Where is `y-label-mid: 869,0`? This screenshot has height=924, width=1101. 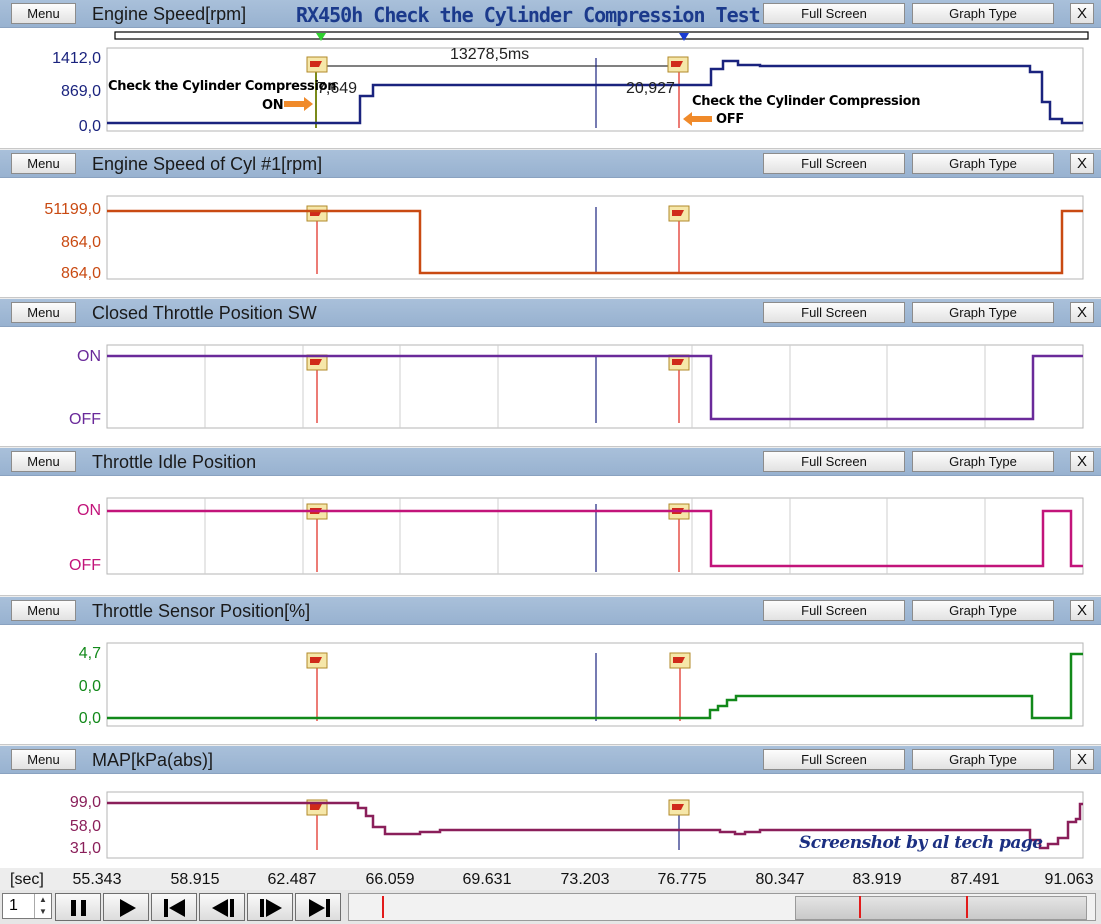
y-label-mid: 869,0 is located at coordinates (80, 91).